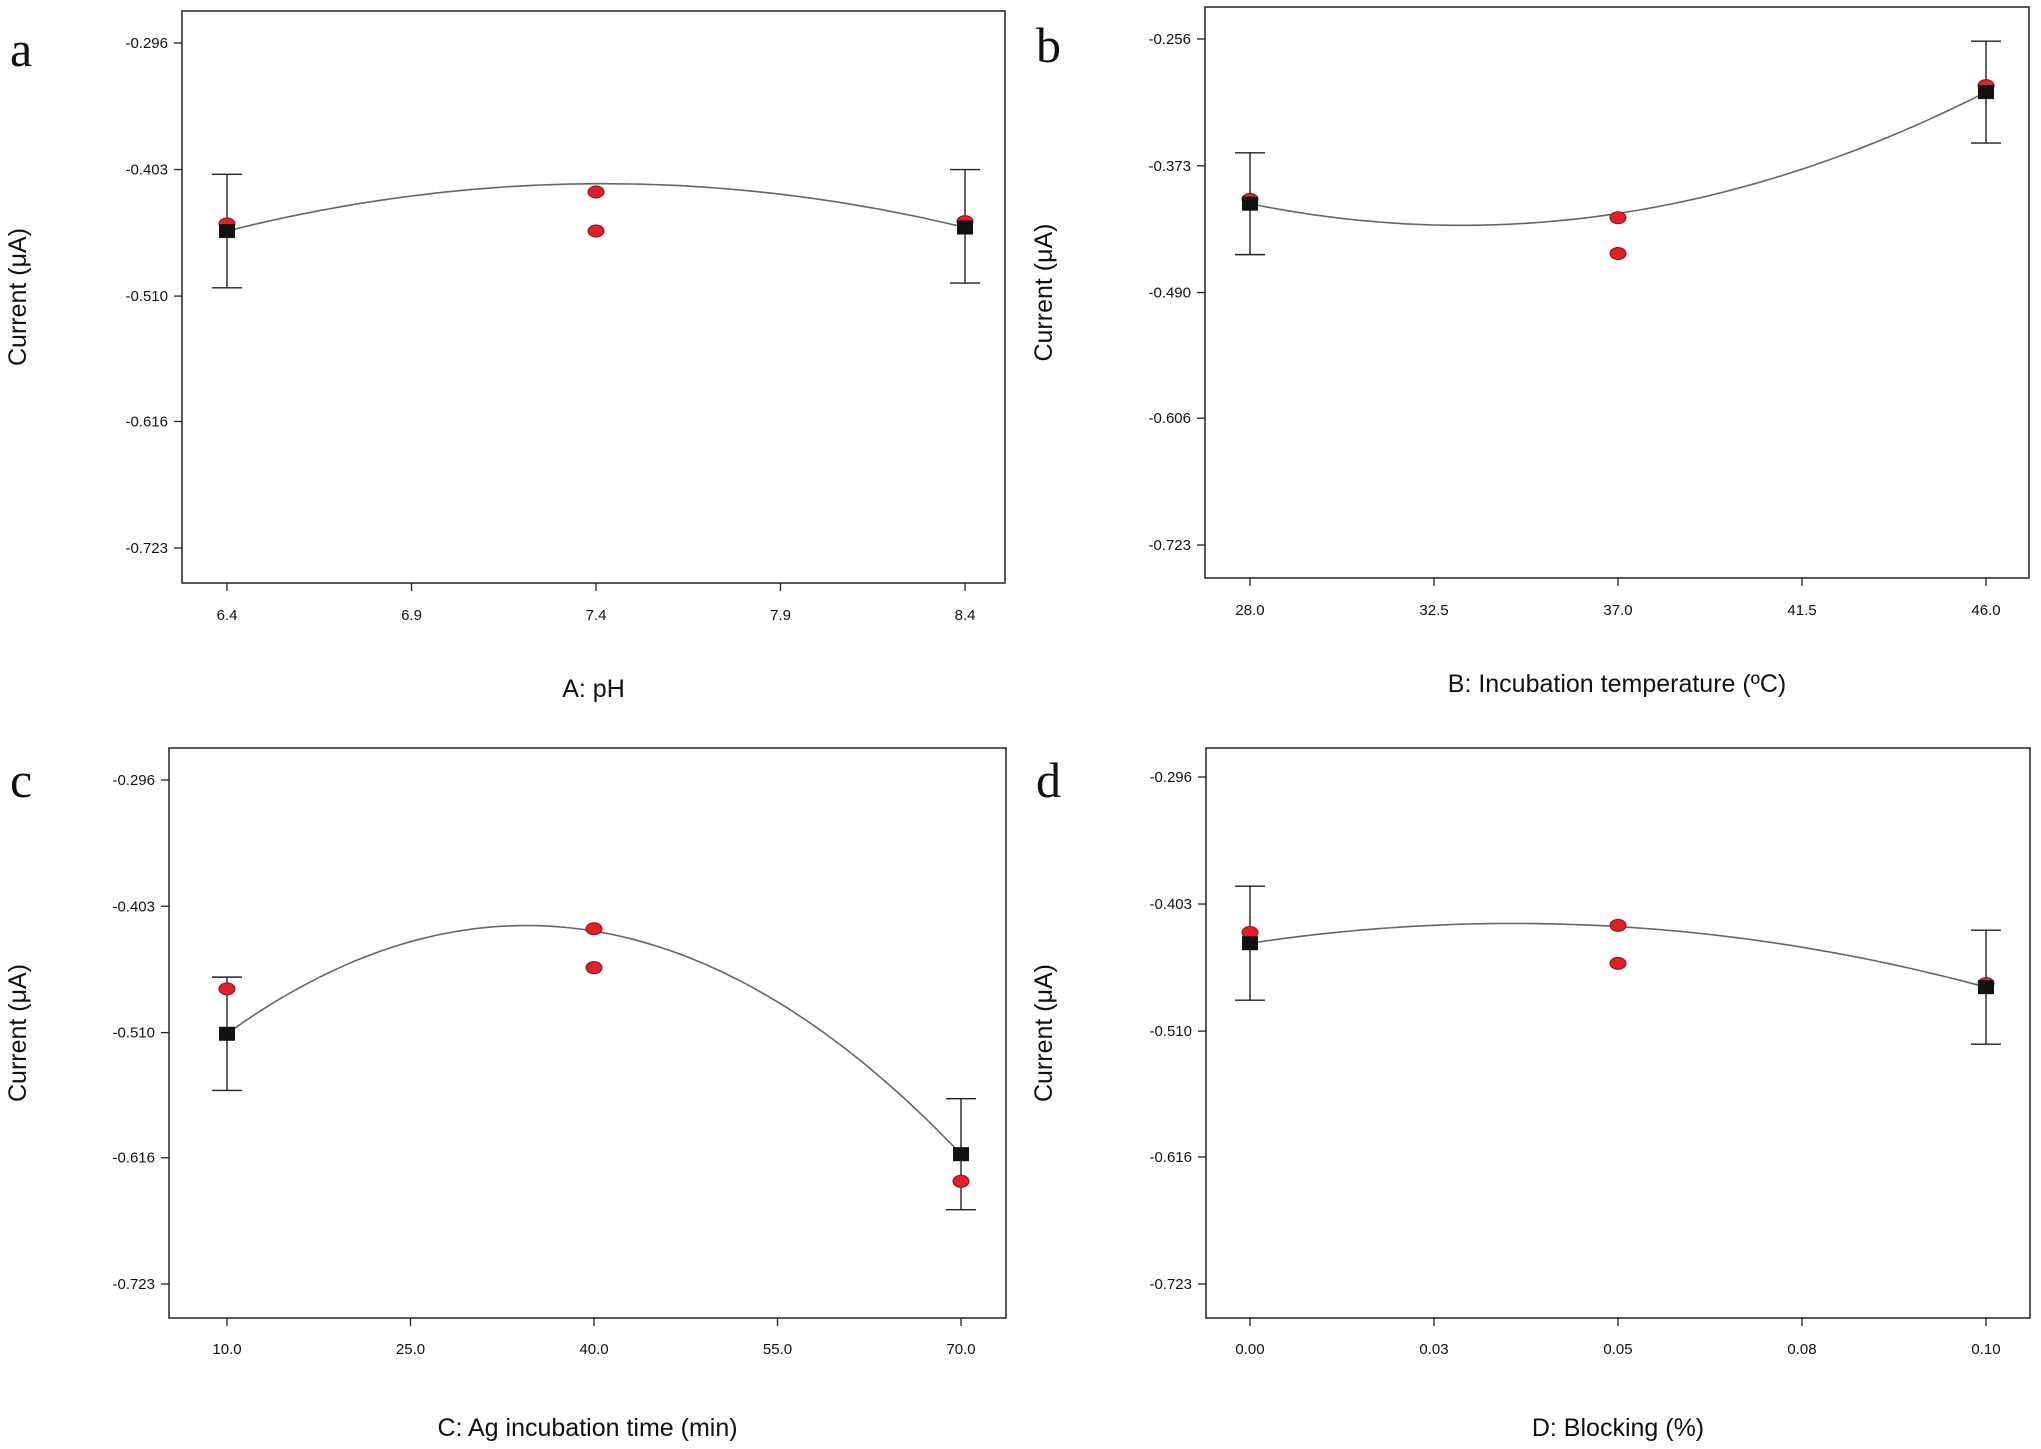 The height and width of the screenshot is (1449, 2041). What do you see at coordinates (1617, 610) in the screenshot?
I see `x-tick-label: 37.0` at bounding box center [1617, 610].